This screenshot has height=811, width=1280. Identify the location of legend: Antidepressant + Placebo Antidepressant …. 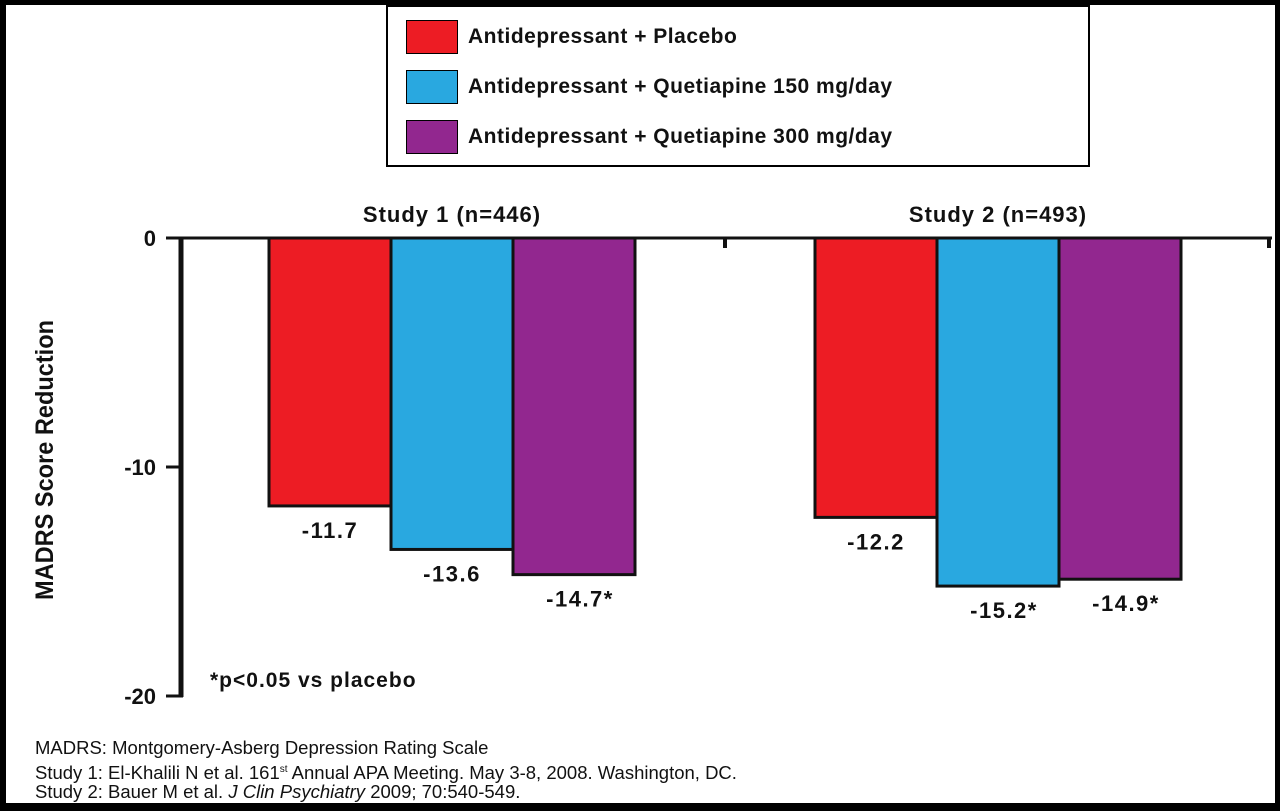
(738, 86).